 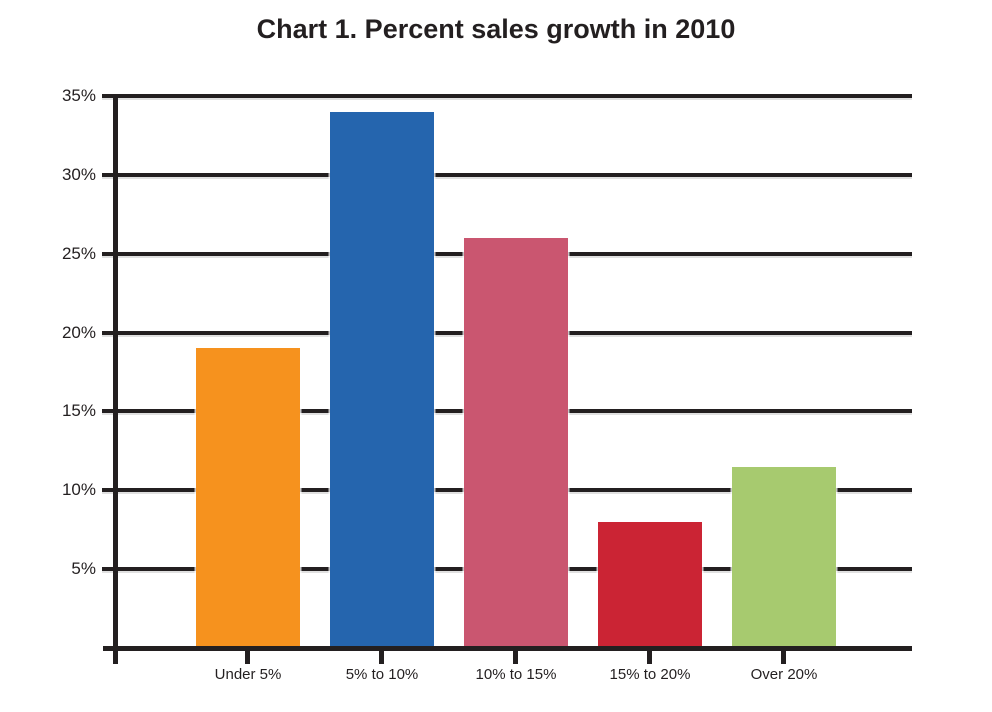 What do you see at coordinates (115, 379) in the screenshot?
I see `y-axis-line` at bounding box center [115, 379].